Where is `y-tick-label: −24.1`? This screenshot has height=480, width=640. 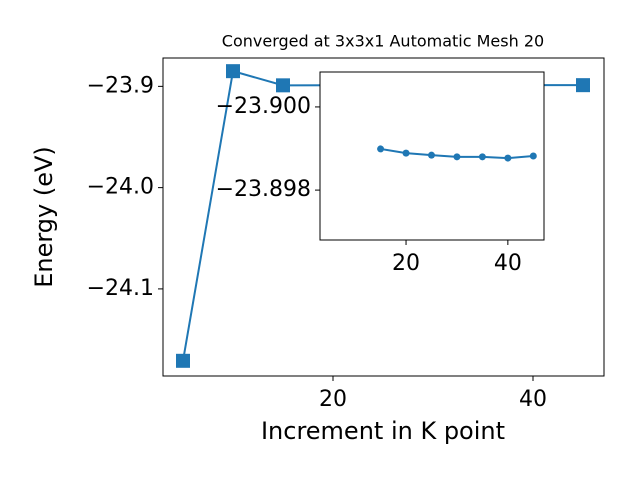
y-tick-label: −24.1 is located at coordinates (120, 288).